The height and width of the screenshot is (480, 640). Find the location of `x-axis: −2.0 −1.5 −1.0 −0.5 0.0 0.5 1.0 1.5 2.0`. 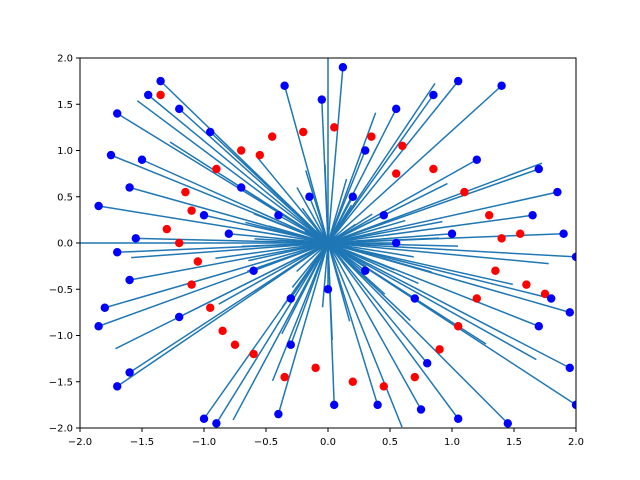

x-axis: −2.0 −1.5 −1.0 −0.5 0.0 0.5 1.0 1.5 2.0 is located at coordinates (326, 438).